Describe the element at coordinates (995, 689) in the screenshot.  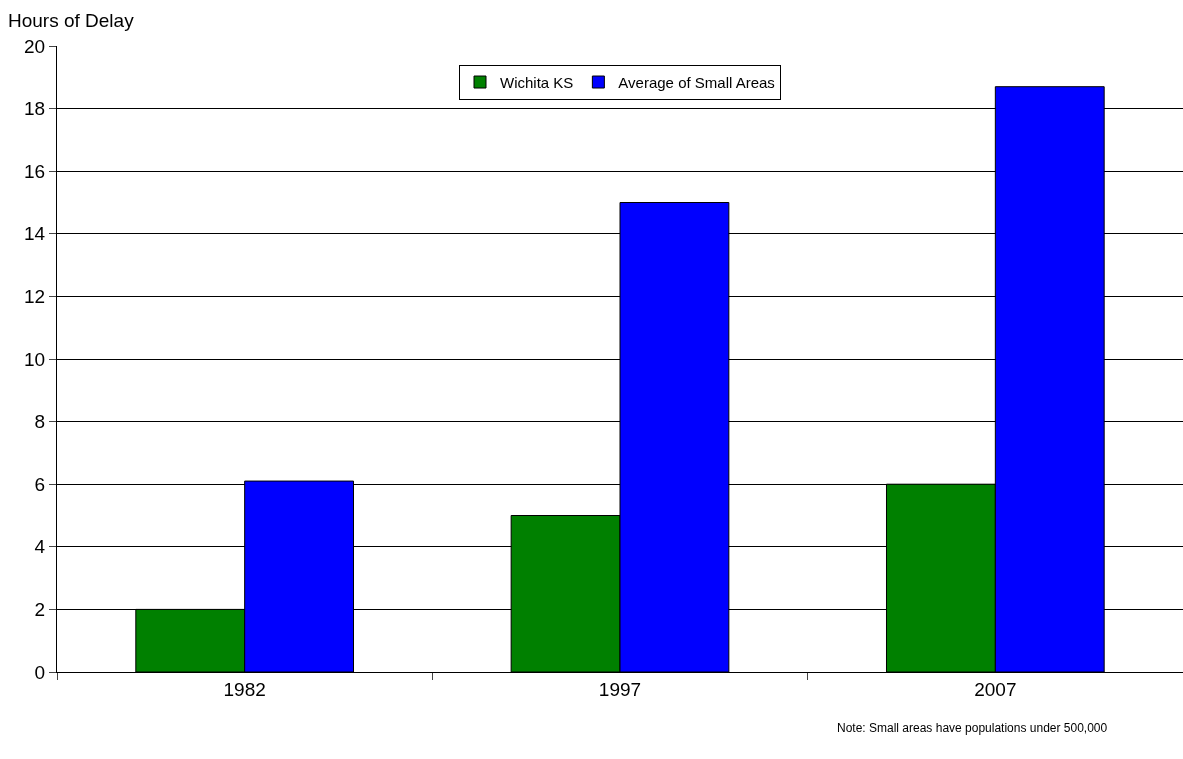
I see `x-tick-label: 2007` at that location.